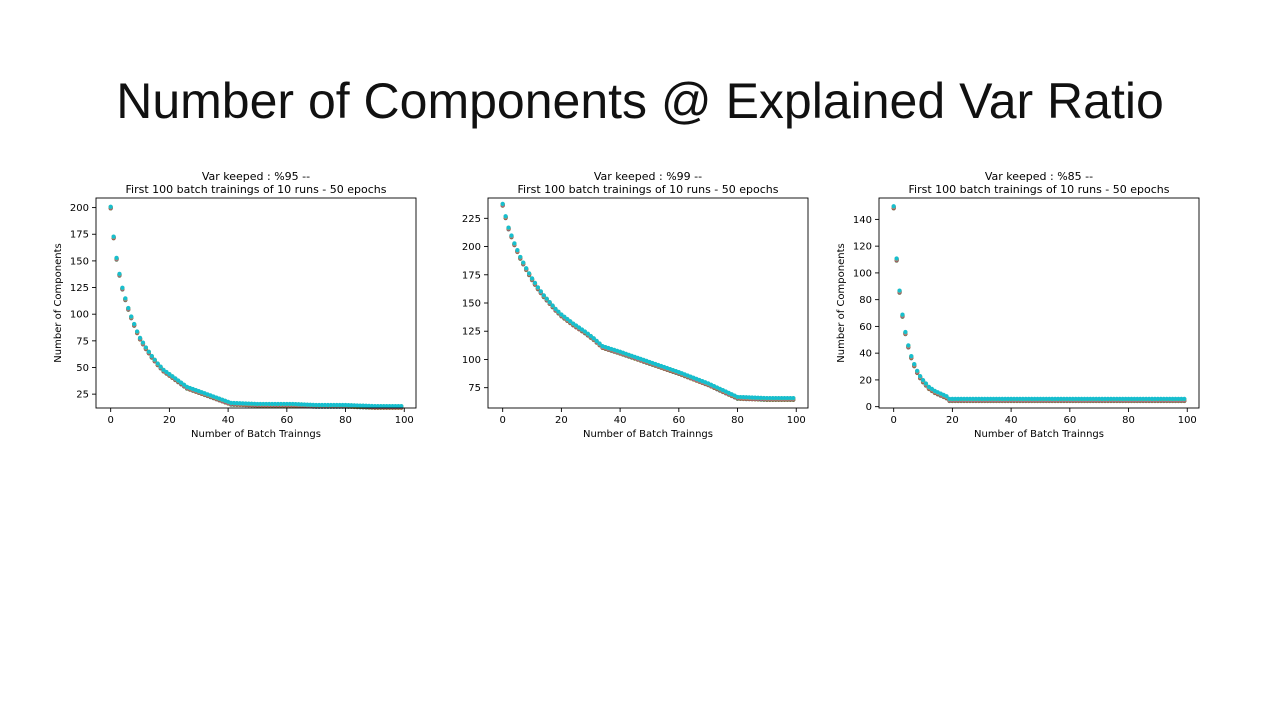  I want to click on y-tick-label: 25, so click(82, 395).